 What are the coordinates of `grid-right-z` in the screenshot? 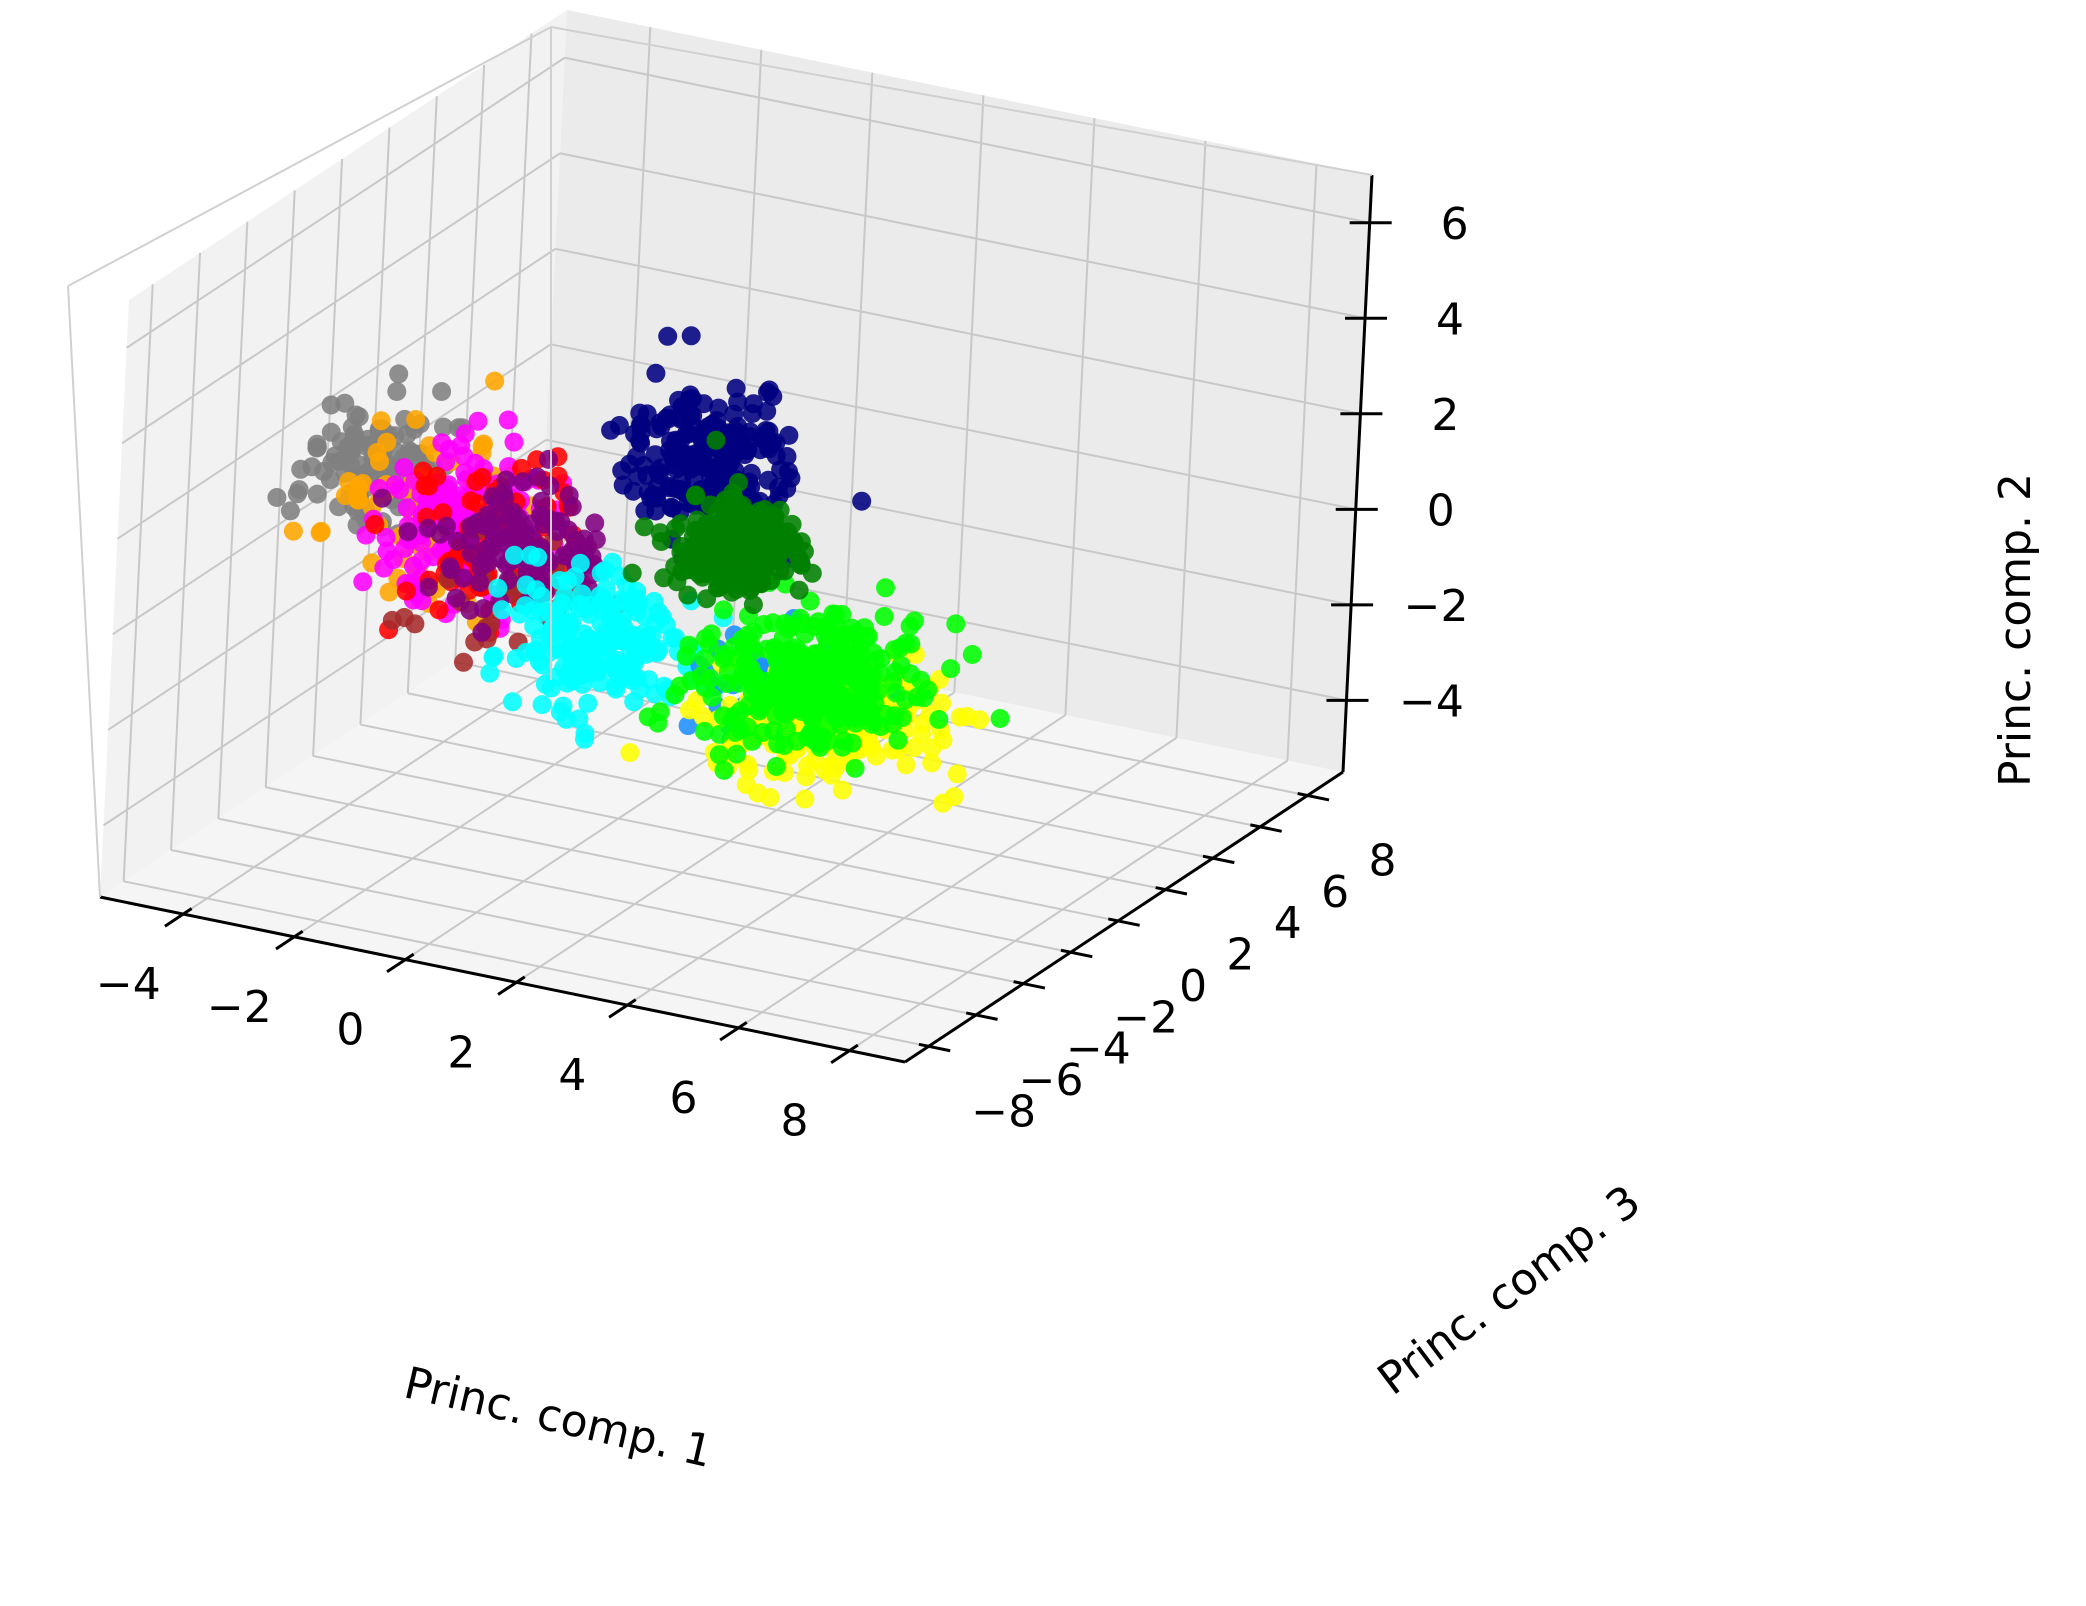 It's located at (967, 140).